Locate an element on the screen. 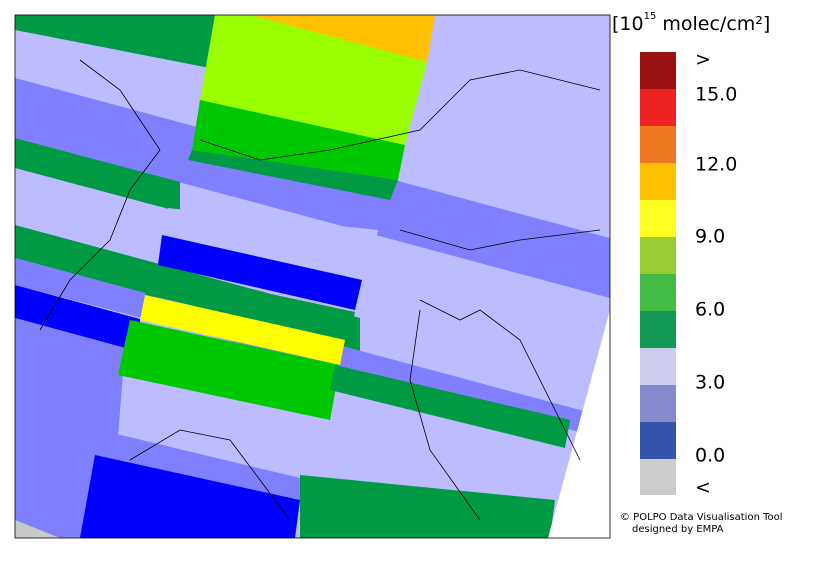  legend-title: [1015 molec/cm²] is located at coordinates (691, 23).